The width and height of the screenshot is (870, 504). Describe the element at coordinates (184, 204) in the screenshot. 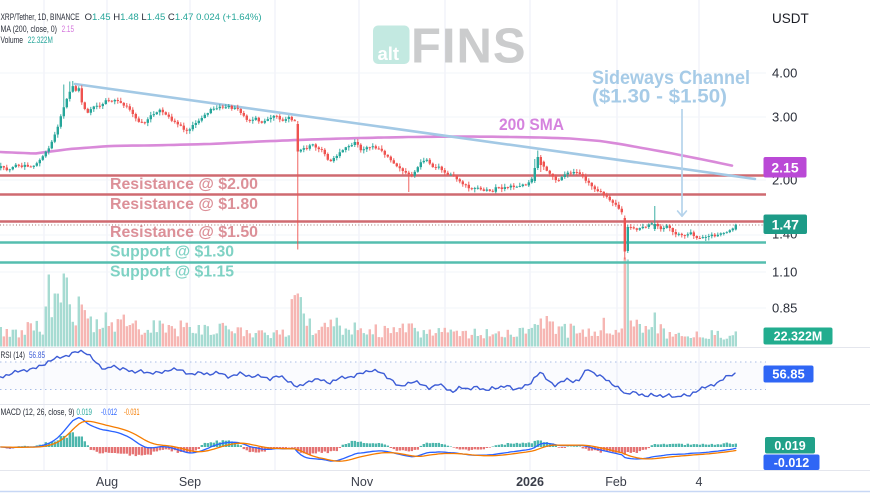

I see `svg-text: Resistance @ $1.80` at that location.